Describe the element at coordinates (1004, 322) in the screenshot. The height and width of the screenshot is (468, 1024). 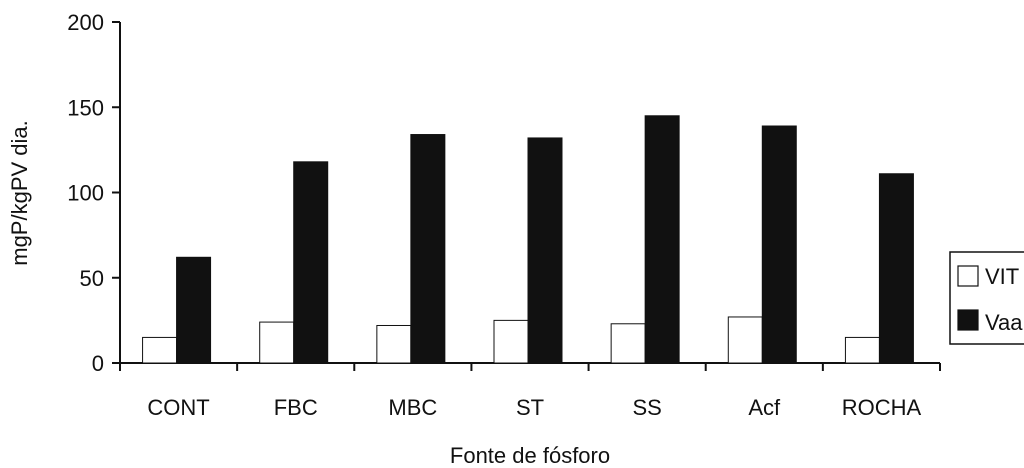
I see `legend-label-vaa: Vaa` at that location.